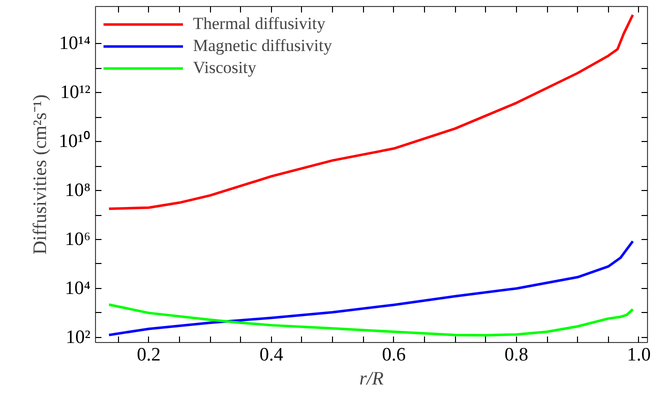 This screenshot has width=669, height=410. I want to click on y-tick-label: 10⁶, so click(77, 239).